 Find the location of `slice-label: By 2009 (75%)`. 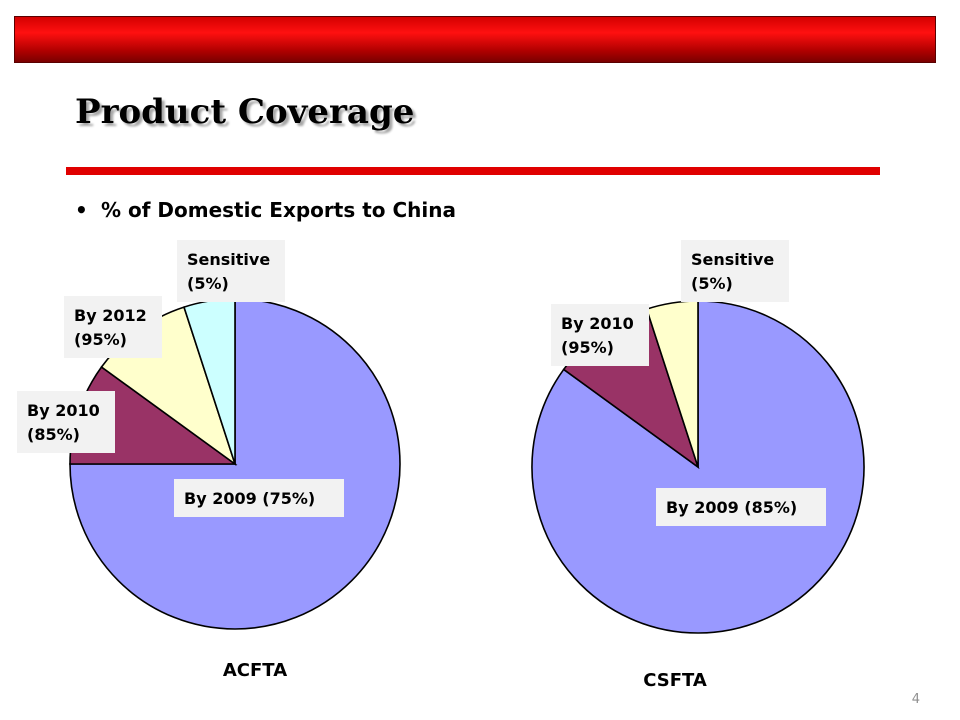

slice-label: By 2009 (75%) is located at coordinates (259, 498).